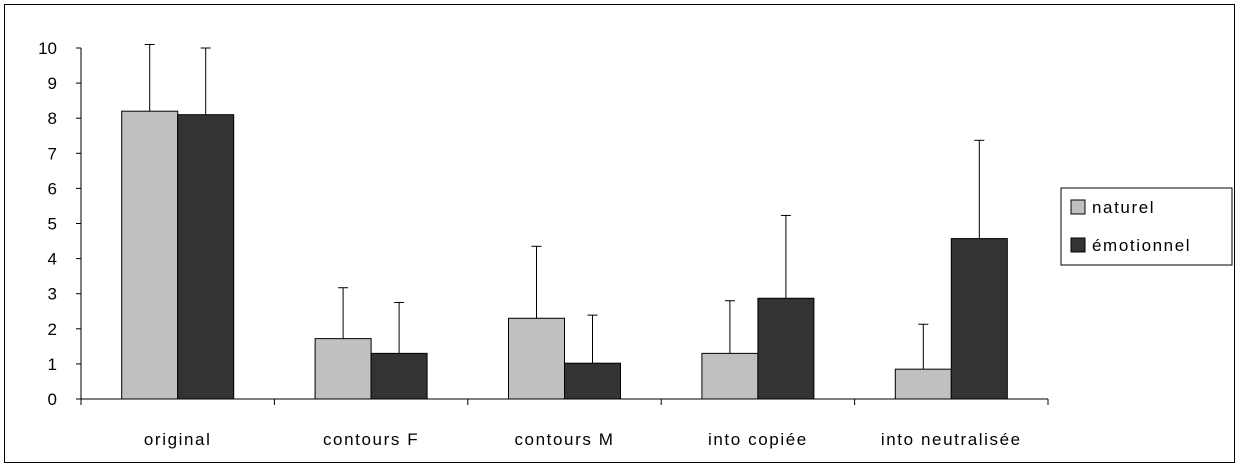 The width and height of the screenshot is (1241, 469). I want to click on x-category-label: contours F, so click(371, 439).